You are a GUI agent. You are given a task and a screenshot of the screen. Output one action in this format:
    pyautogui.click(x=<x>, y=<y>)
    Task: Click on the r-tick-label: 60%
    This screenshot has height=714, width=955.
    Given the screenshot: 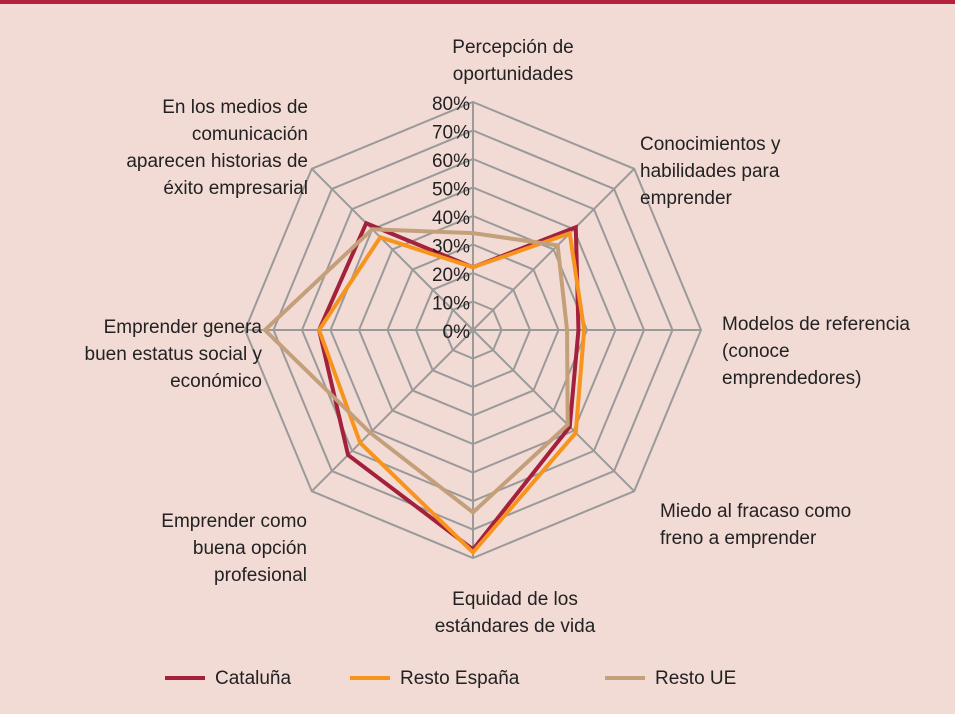 What is the action you would take?
    pyautogui.click(x=451, y=161)
    